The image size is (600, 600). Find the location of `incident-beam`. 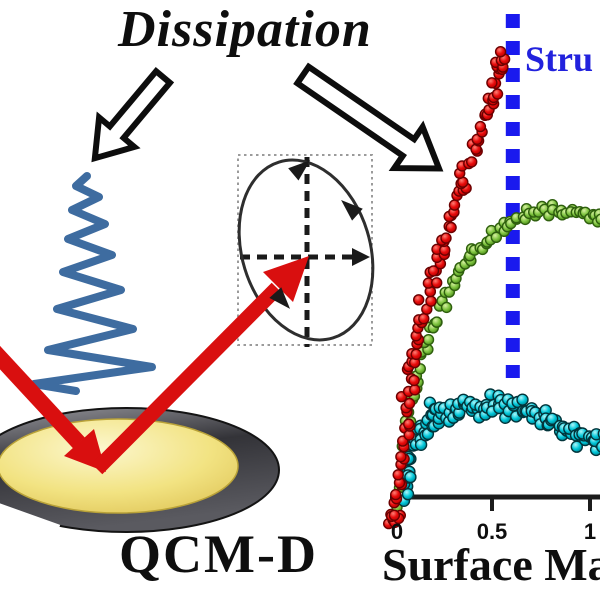

incident-beam is located at coordinates (42, 397).